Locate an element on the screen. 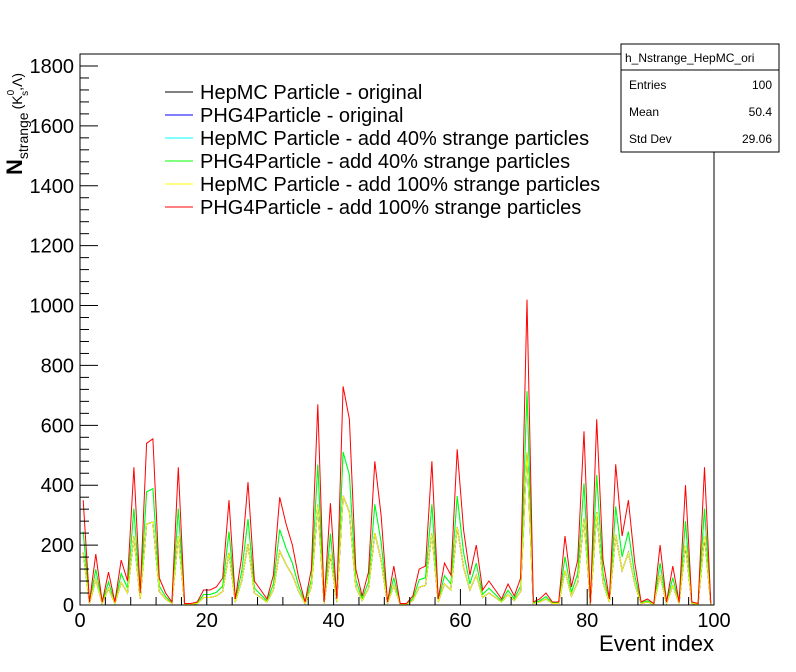  legend-label-1: HepMC Particle - original is located at coordinates (311, 93).